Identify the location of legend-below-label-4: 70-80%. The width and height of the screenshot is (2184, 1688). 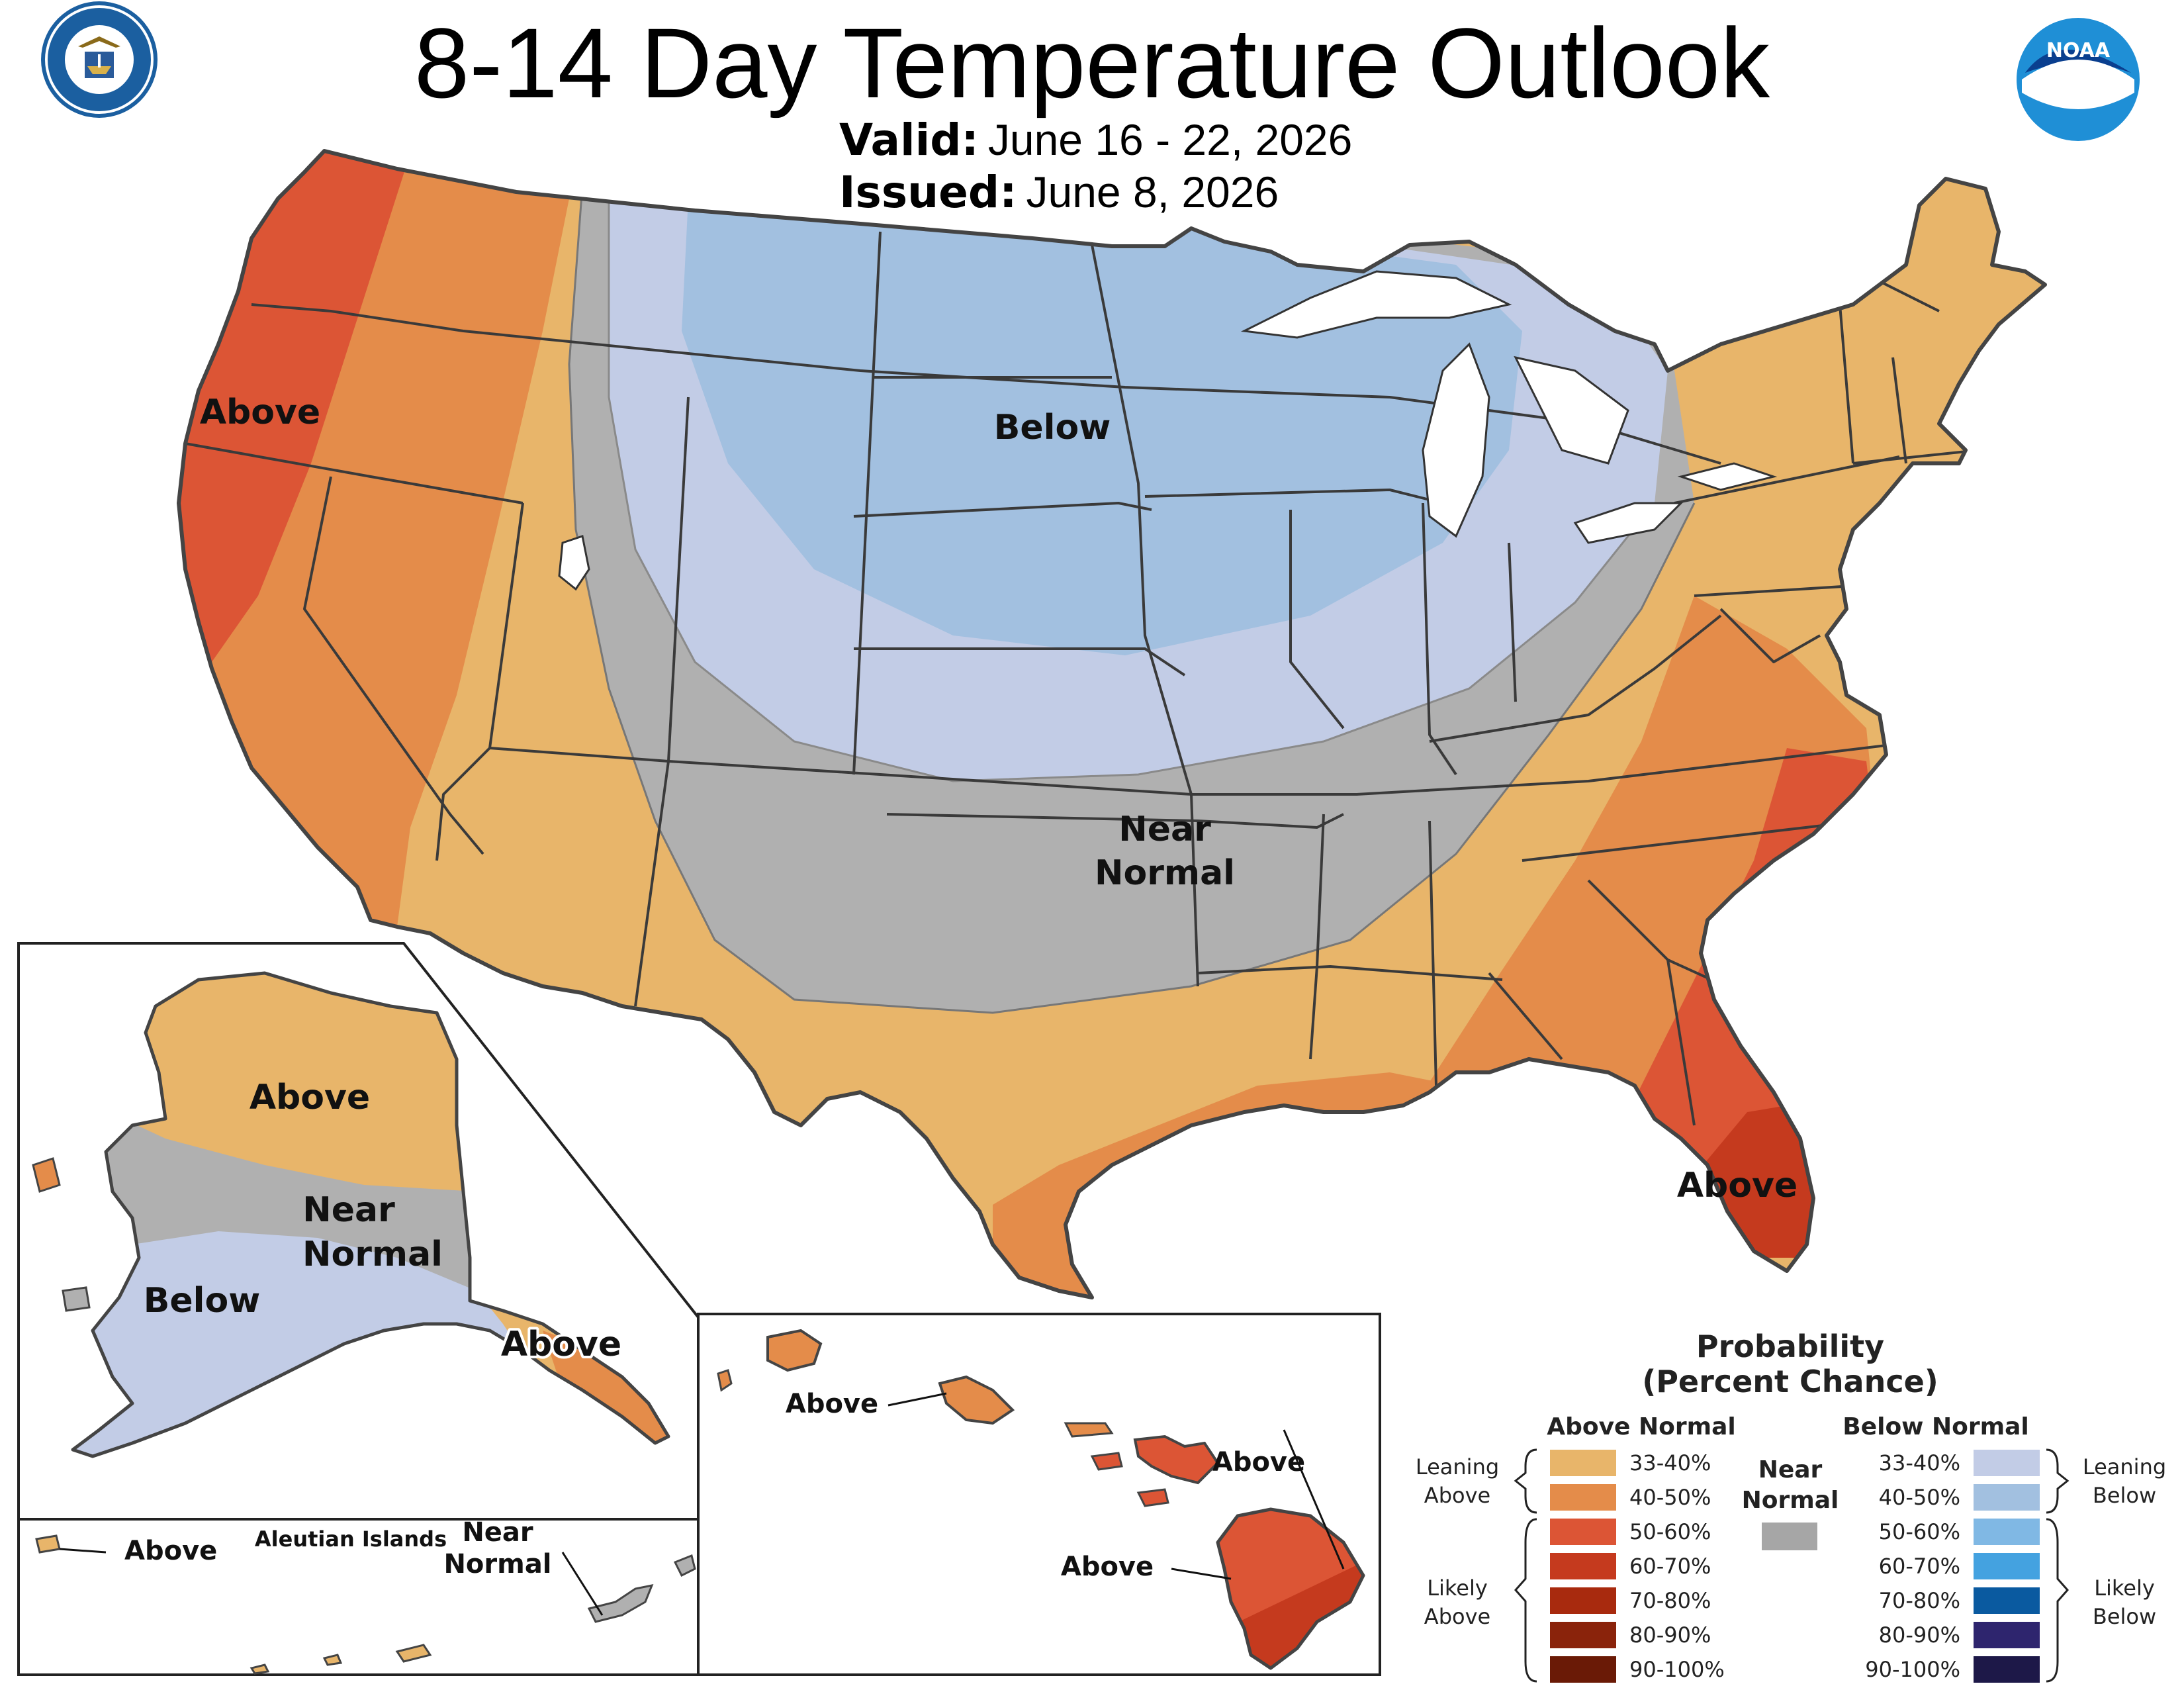
(1920, 1600).